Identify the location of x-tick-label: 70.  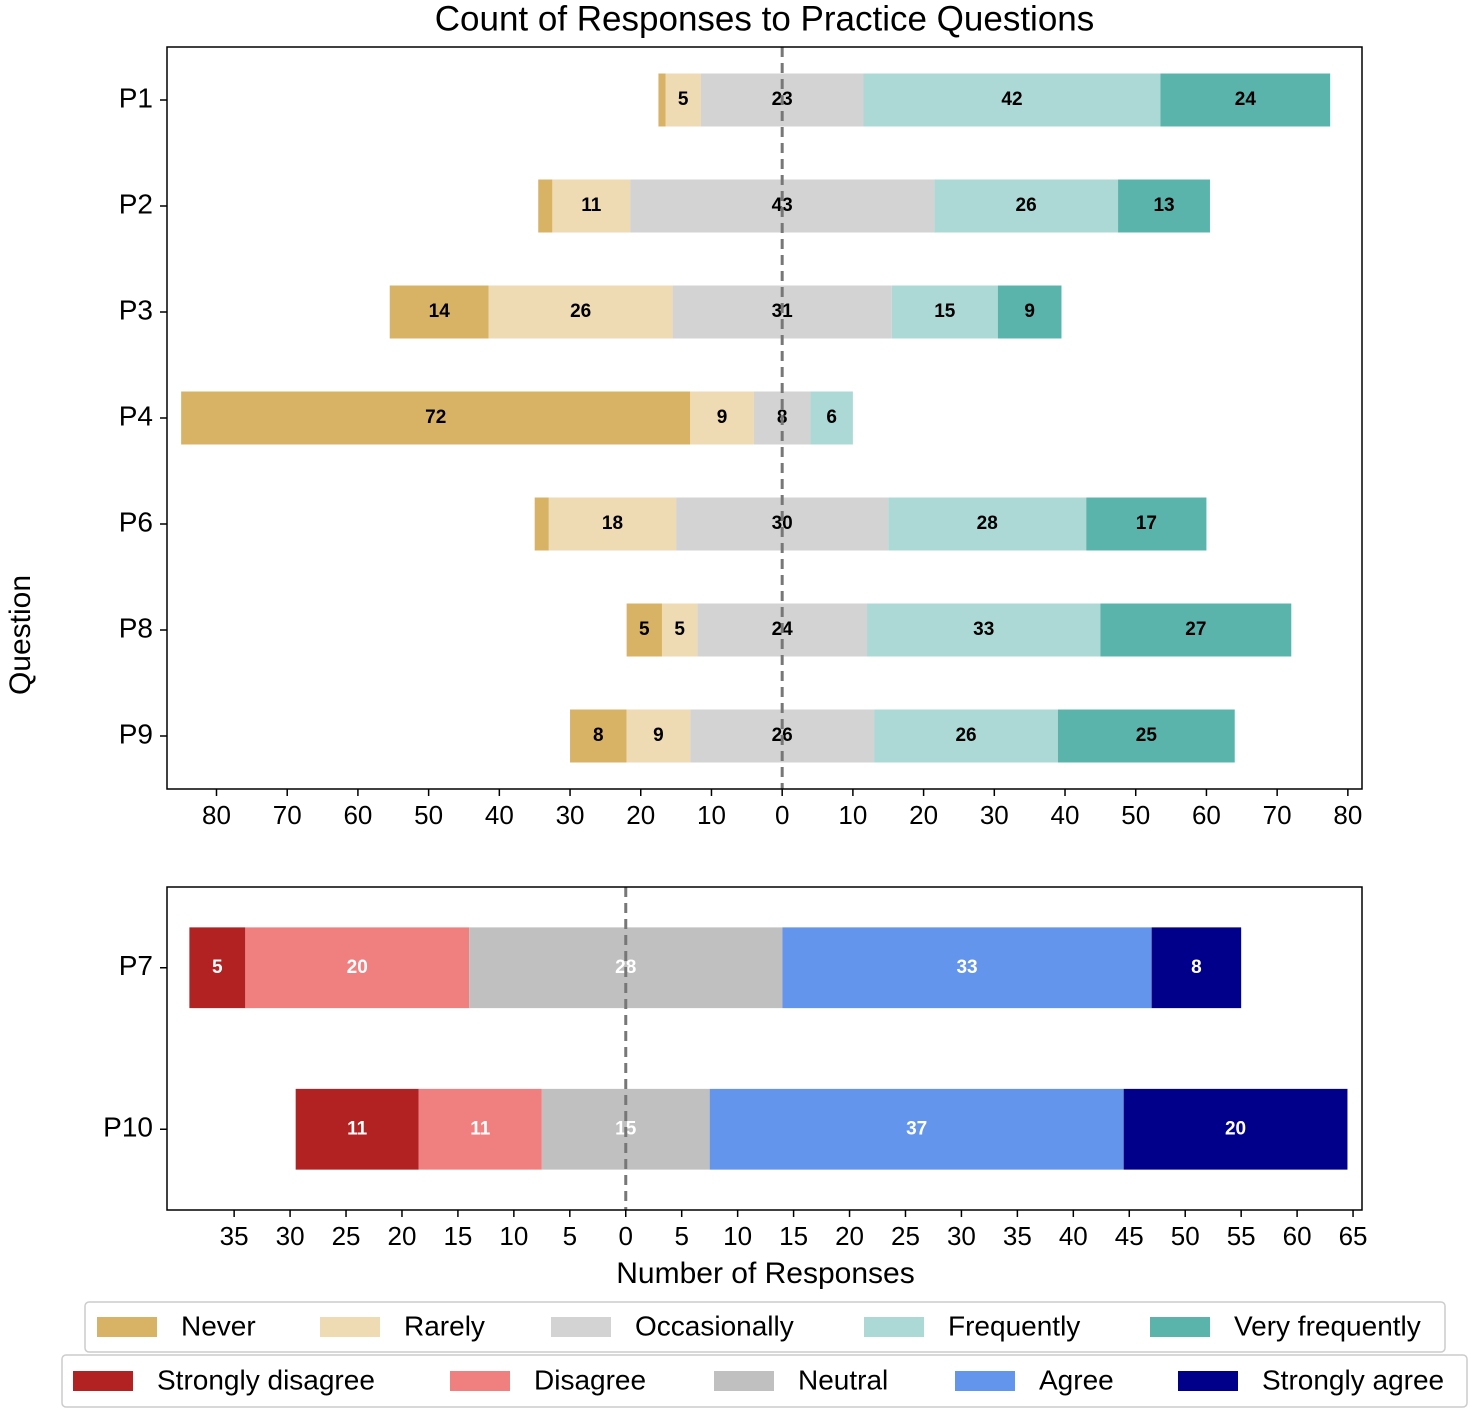
(287, 815).